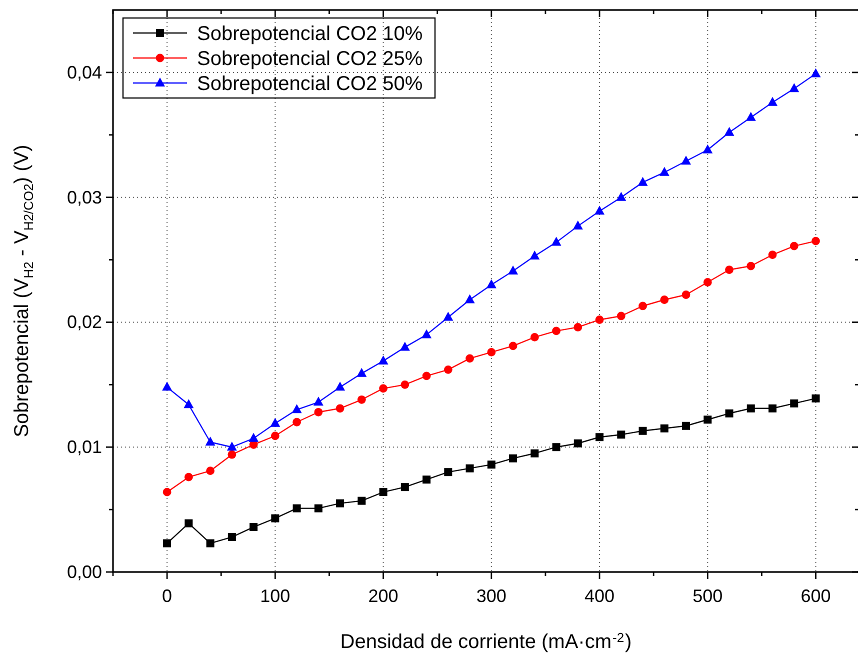 The width and height of the screenshot is (866, 663). I want to click on legend-label: Sobrepotencial CO2 25%, so click(310, 59).